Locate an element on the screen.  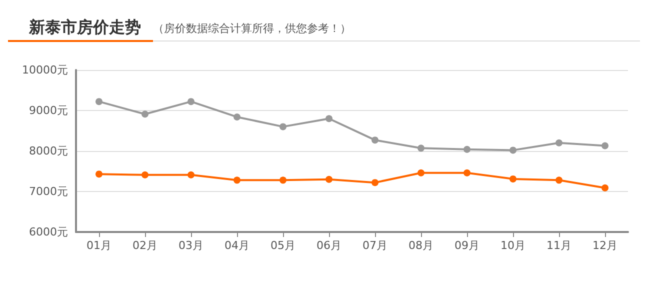
x-tick-label: 10月 is located at coordinates (513, 245).